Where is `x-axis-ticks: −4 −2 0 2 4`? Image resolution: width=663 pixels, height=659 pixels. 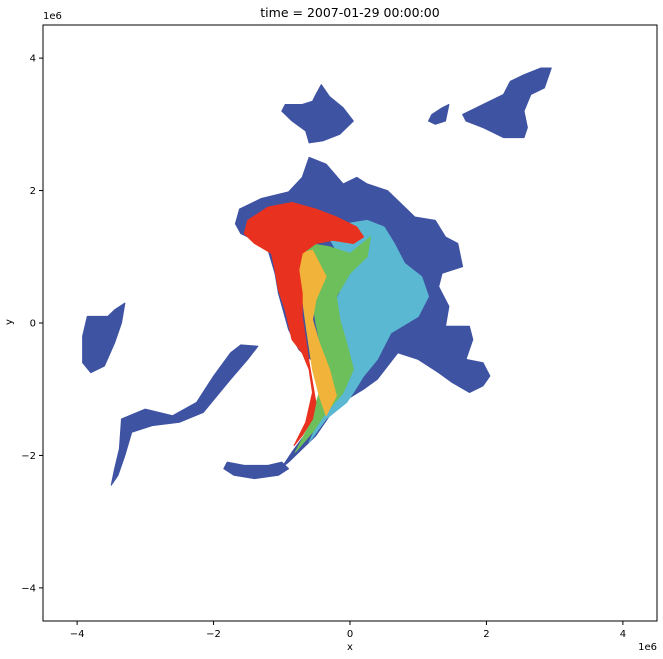
x-axis-ticks: −4 −2 0 2 4 is located at coordinates (348, 630).